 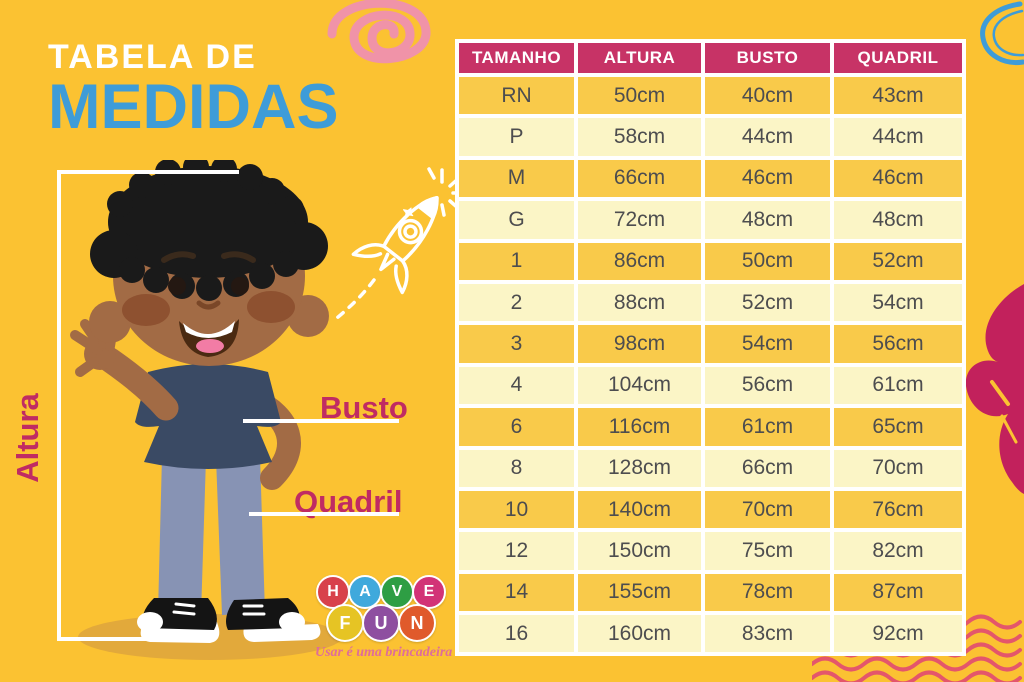 What do you see at coordinates (639, 634) in the screenshot?
I see `table-cell: 160cm` at bounding box center [639, 634].